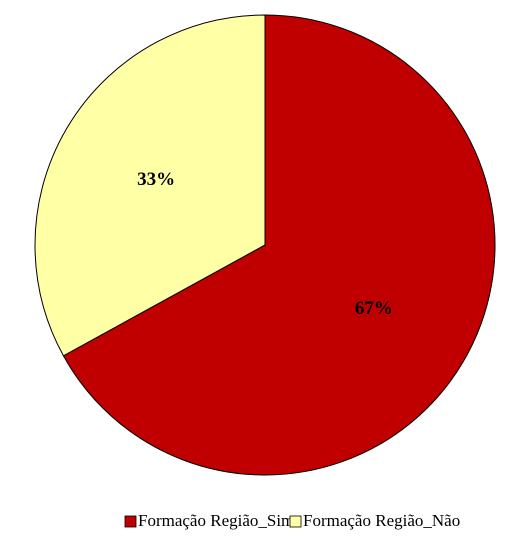  I want to click on value-label: 67%, so click(374, 308).